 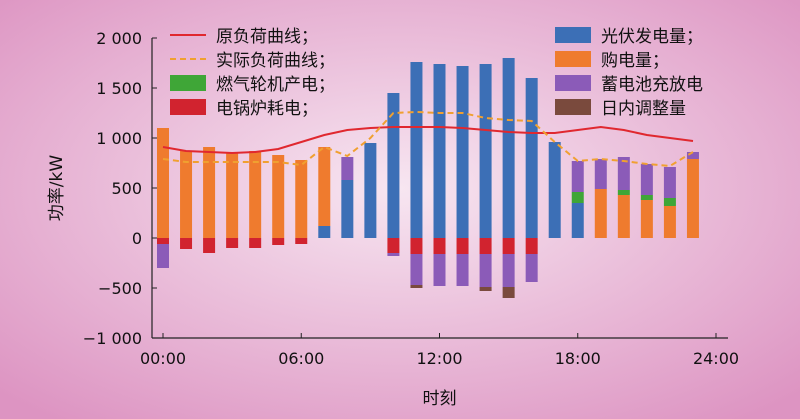 I want to click on bar-pv-h16, so click(x=531, y=158).